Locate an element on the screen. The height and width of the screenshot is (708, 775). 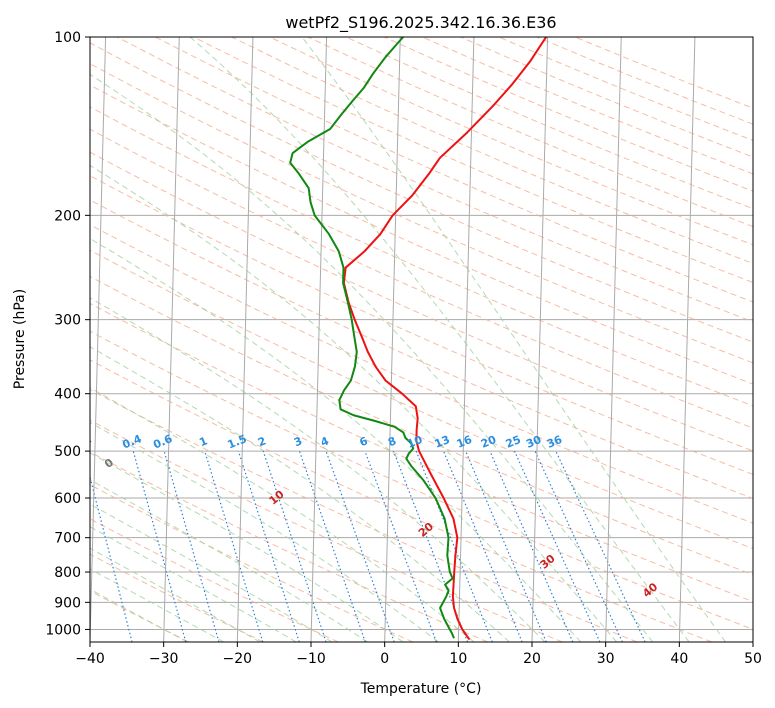
mixing-ratio-label: 13 is located at coordinates (442, 442).